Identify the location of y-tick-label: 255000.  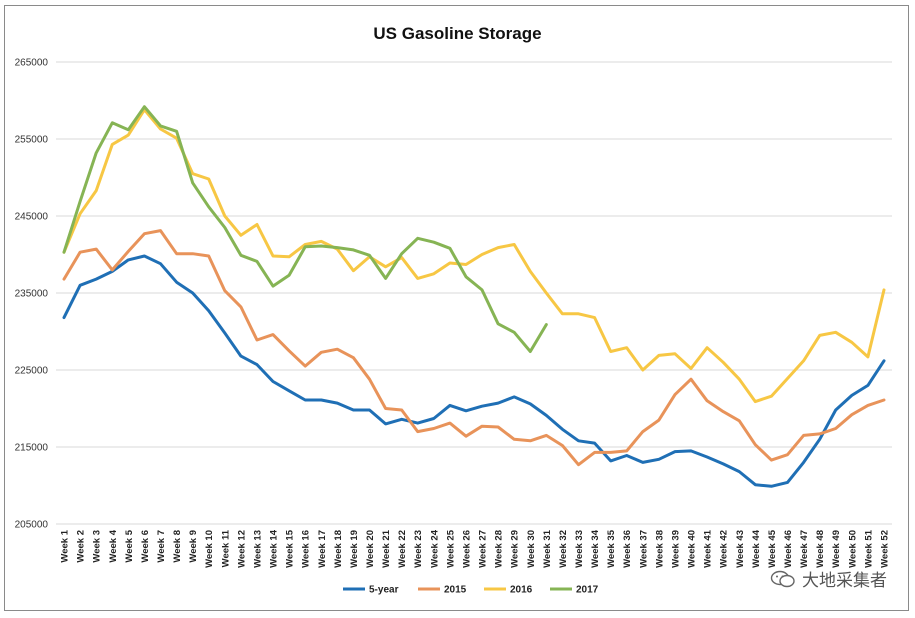
(32, 140).